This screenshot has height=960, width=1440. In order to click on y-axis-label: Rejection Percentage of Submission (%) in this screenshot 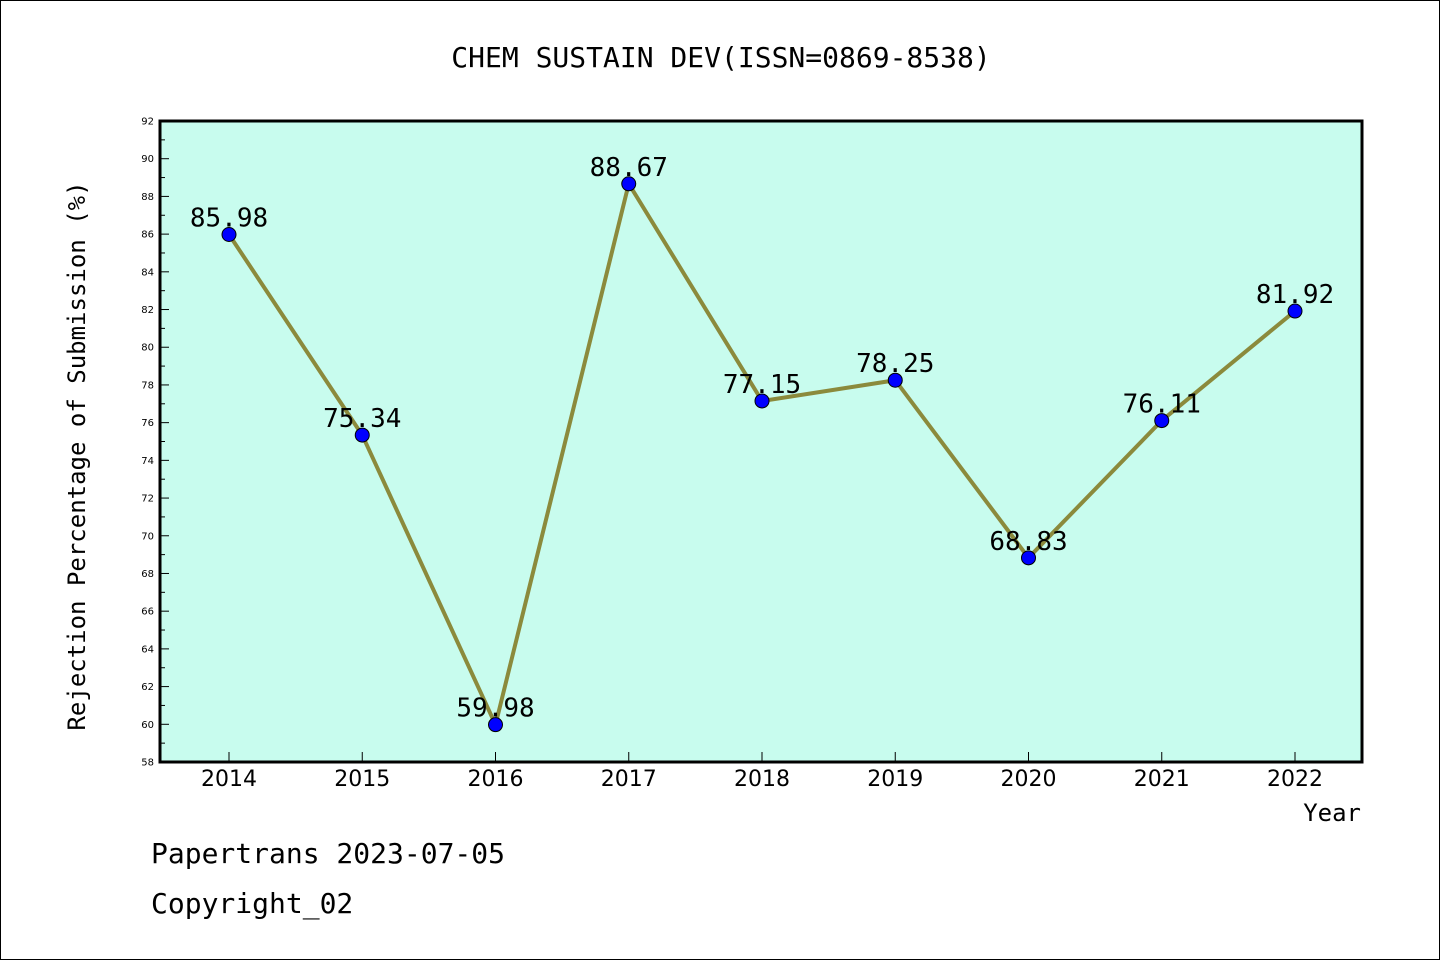, I will do `click(77, 455)`.